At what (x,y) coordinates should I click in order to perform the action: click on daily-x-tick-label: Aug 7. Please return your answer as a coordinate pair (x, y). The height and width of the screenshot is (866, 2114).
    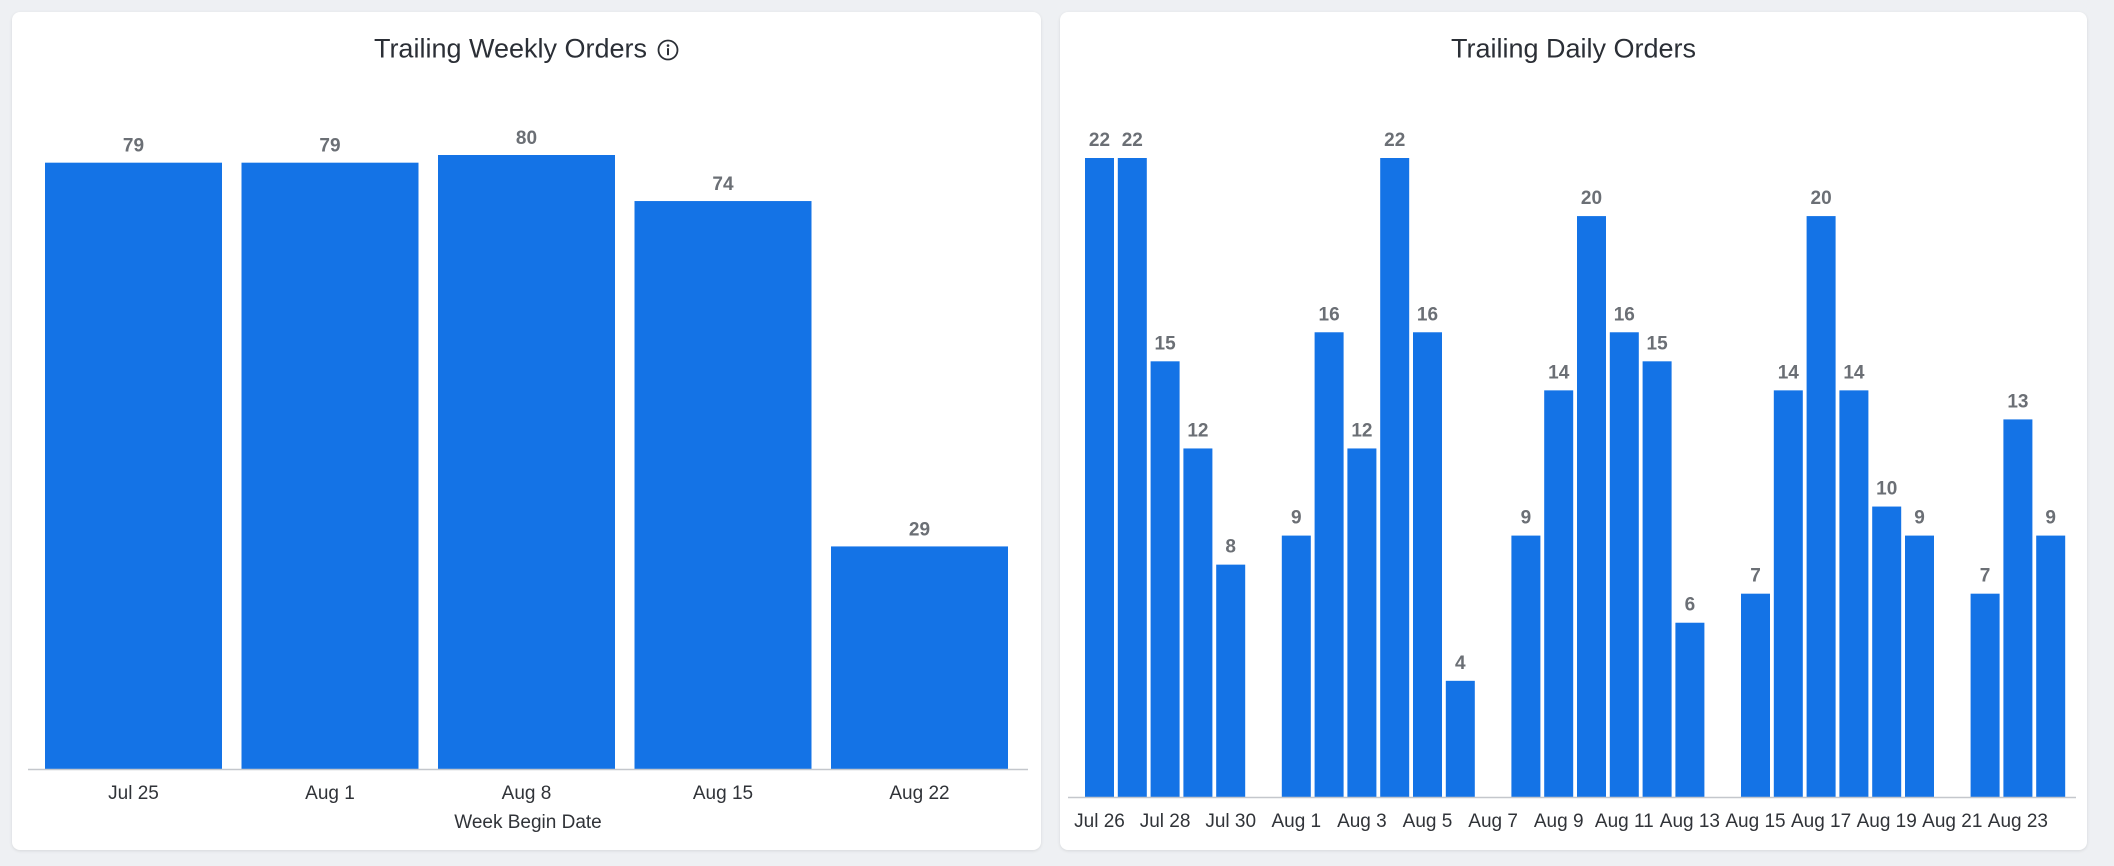
    Looking at the image, I should click on (1493, 821).